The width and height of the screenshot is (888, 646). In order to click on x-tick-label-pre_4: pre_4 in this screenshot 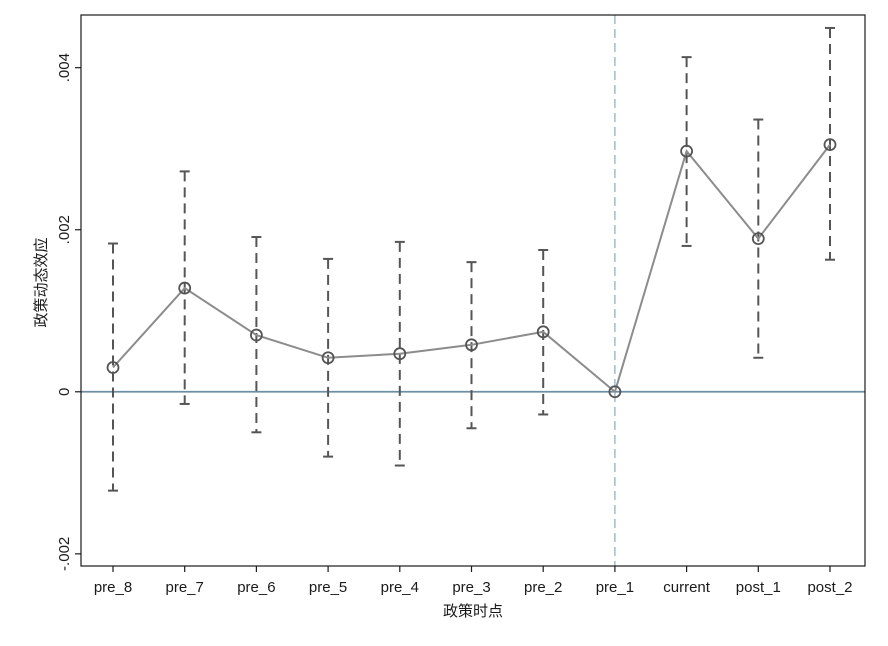, I will do `click(400, 587)`.